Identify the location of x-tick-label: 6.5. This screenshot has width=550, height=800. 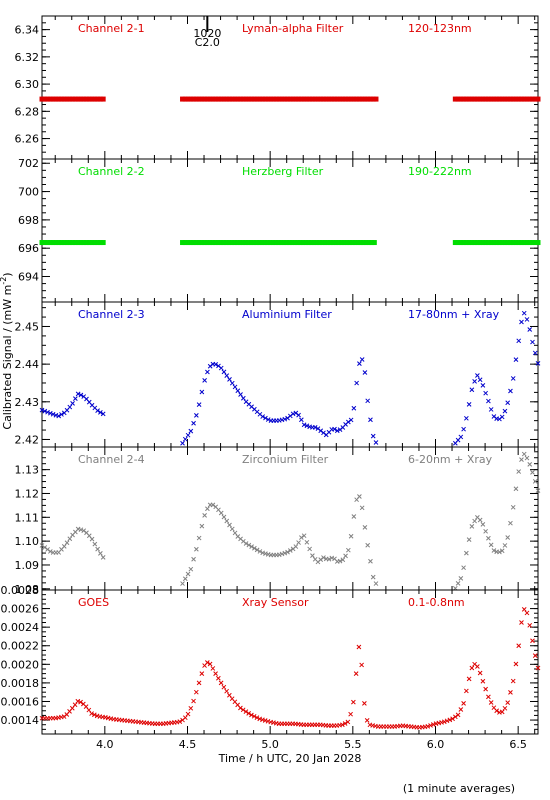
(518, 744).